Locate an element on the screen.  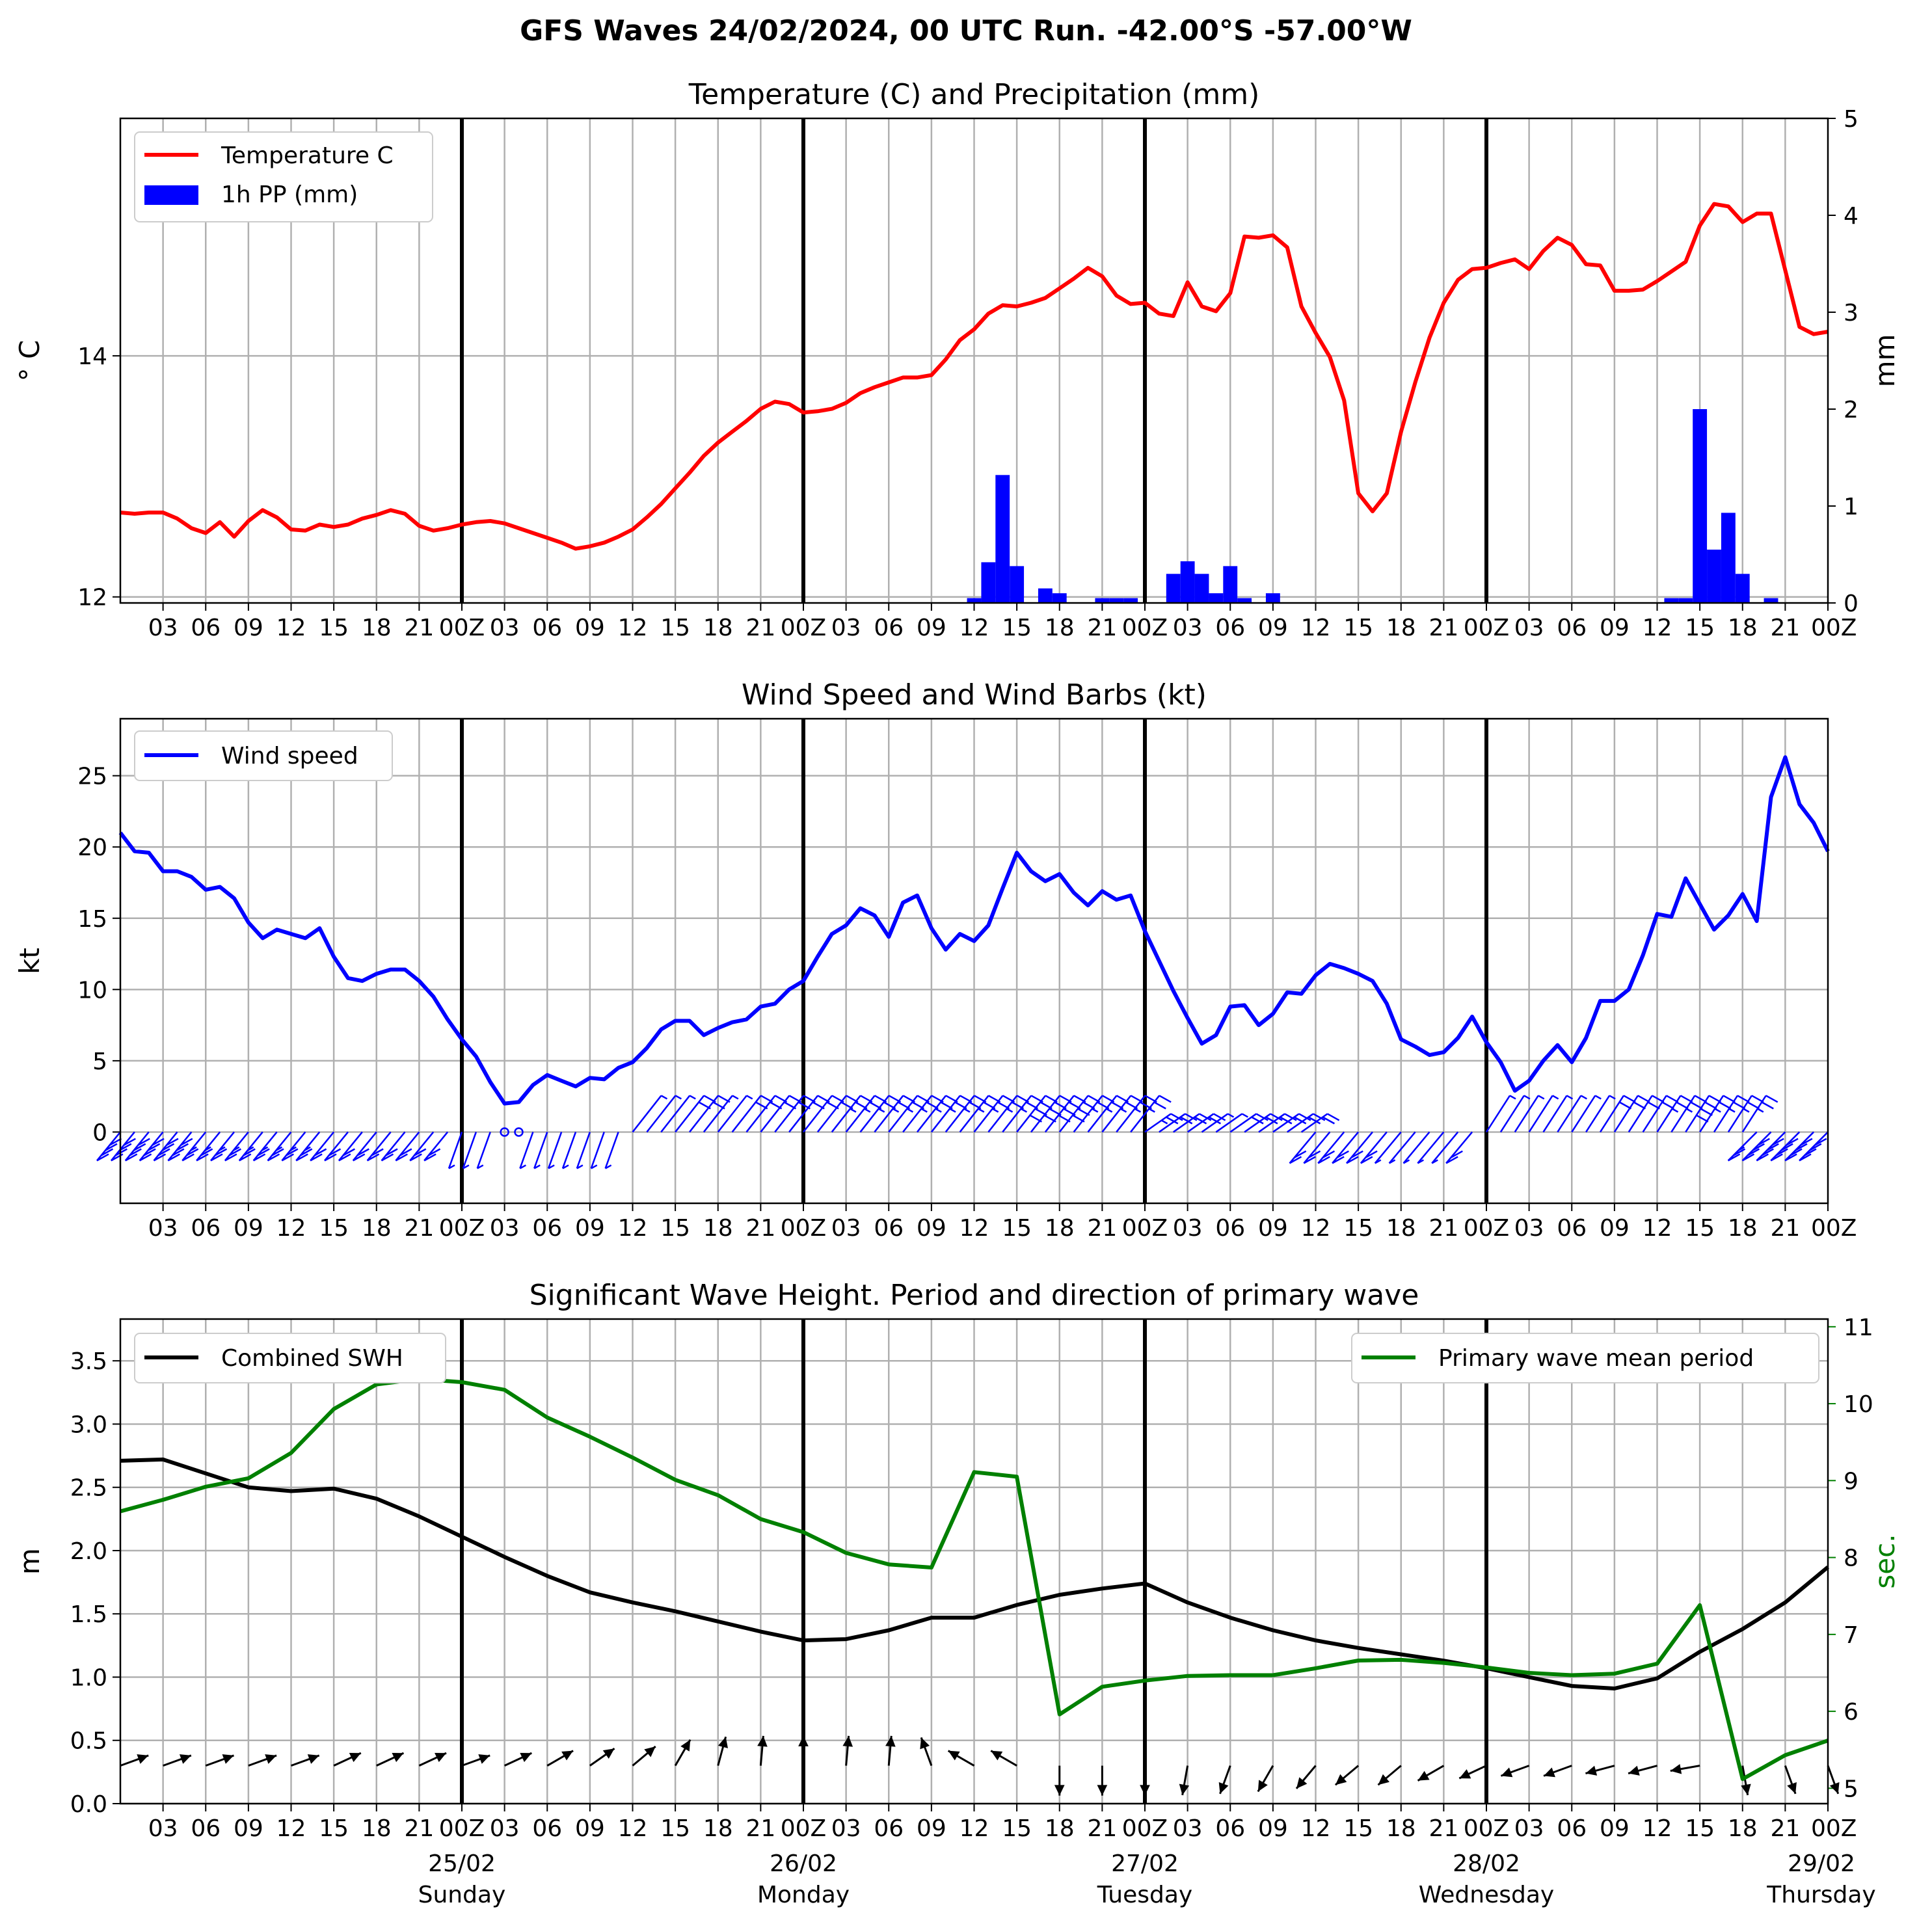
y2-tick-label: 0 is located at coordinates (1851, 604).